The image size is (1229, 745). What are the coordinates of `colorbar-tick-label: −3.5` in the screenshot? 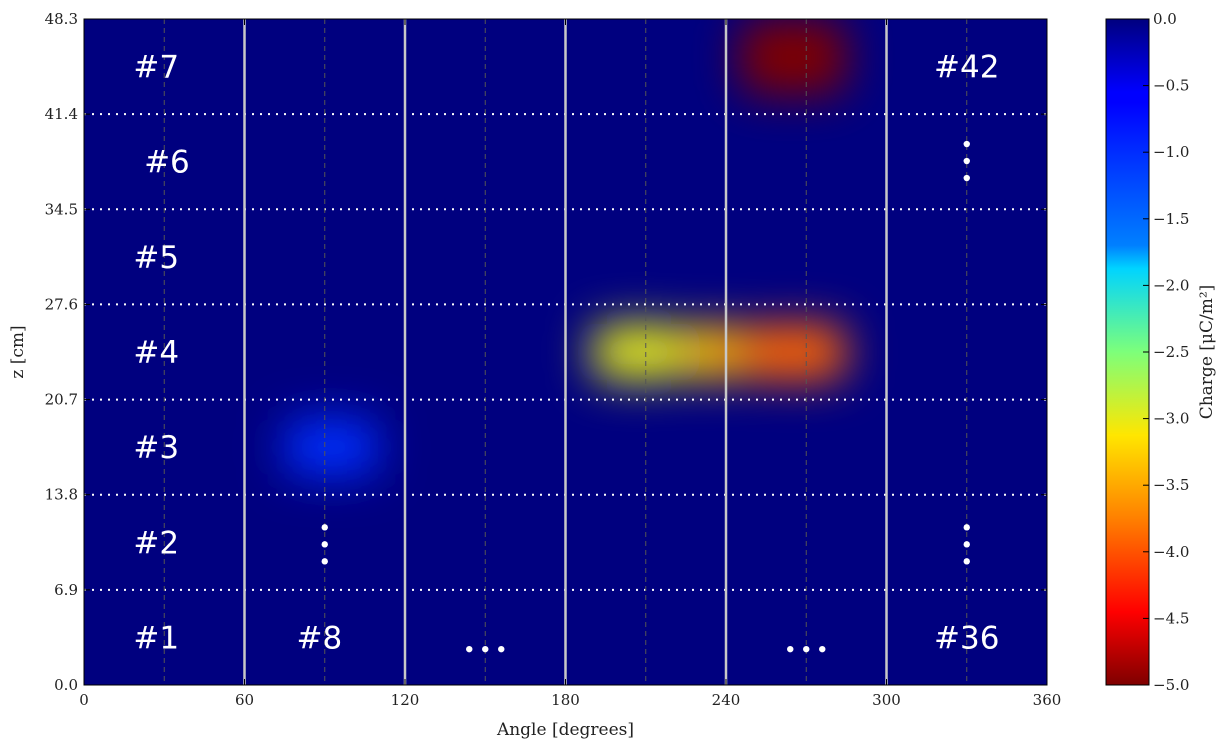 It's located at (1171, 485).